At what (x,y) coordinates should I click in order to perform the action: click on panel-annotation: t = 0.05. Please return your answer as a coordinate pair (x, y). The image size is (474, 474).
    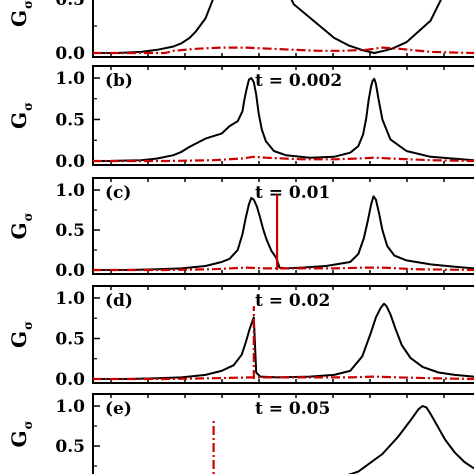
    Looking at the image, I should click on (292, 409).